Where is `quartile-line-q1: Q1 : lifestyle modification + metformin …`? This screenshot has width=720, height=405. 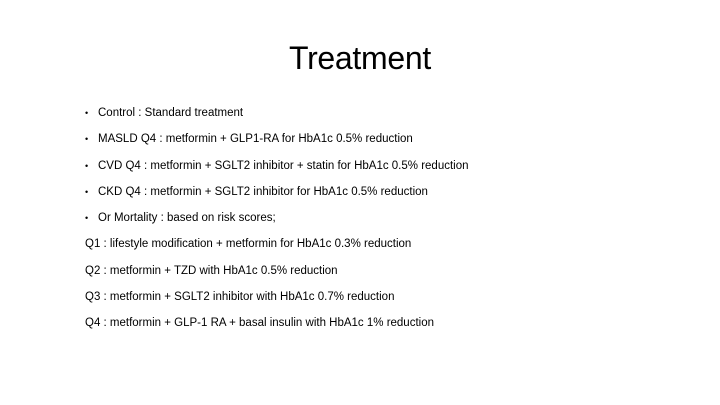
quartile-line-q1: Q1 : lifestyle modification + metformin … is located at coordinates (248, 244).